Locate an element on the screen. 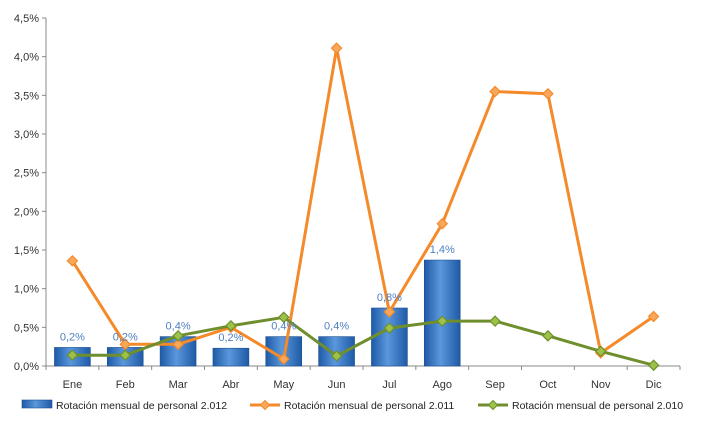  y-tick-label: 0,5% is located at coordinates (26, 328).